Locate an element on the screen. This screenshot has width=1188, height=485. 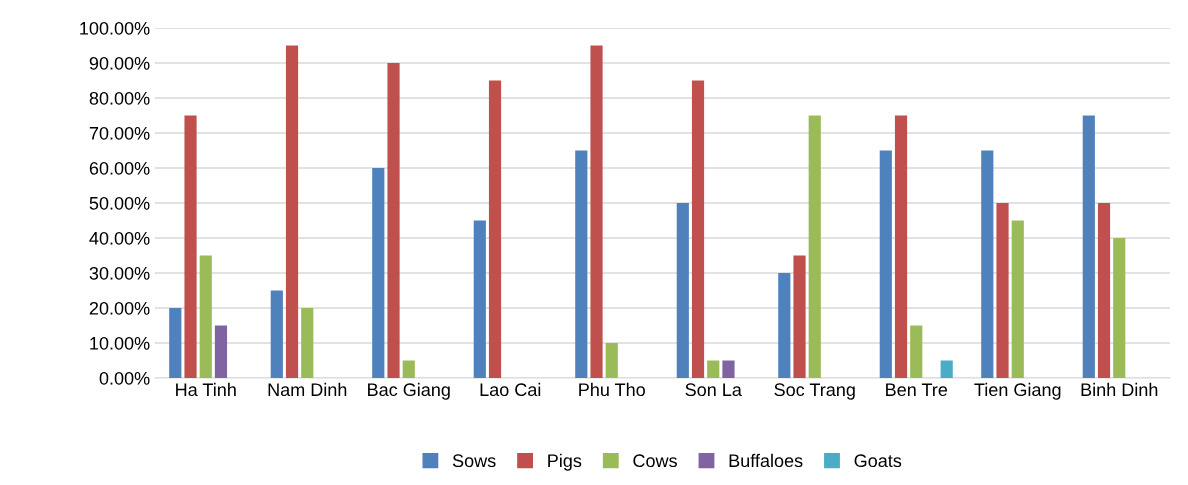
x-tick-label: Bac Giang is located at coordinates (409, 391).